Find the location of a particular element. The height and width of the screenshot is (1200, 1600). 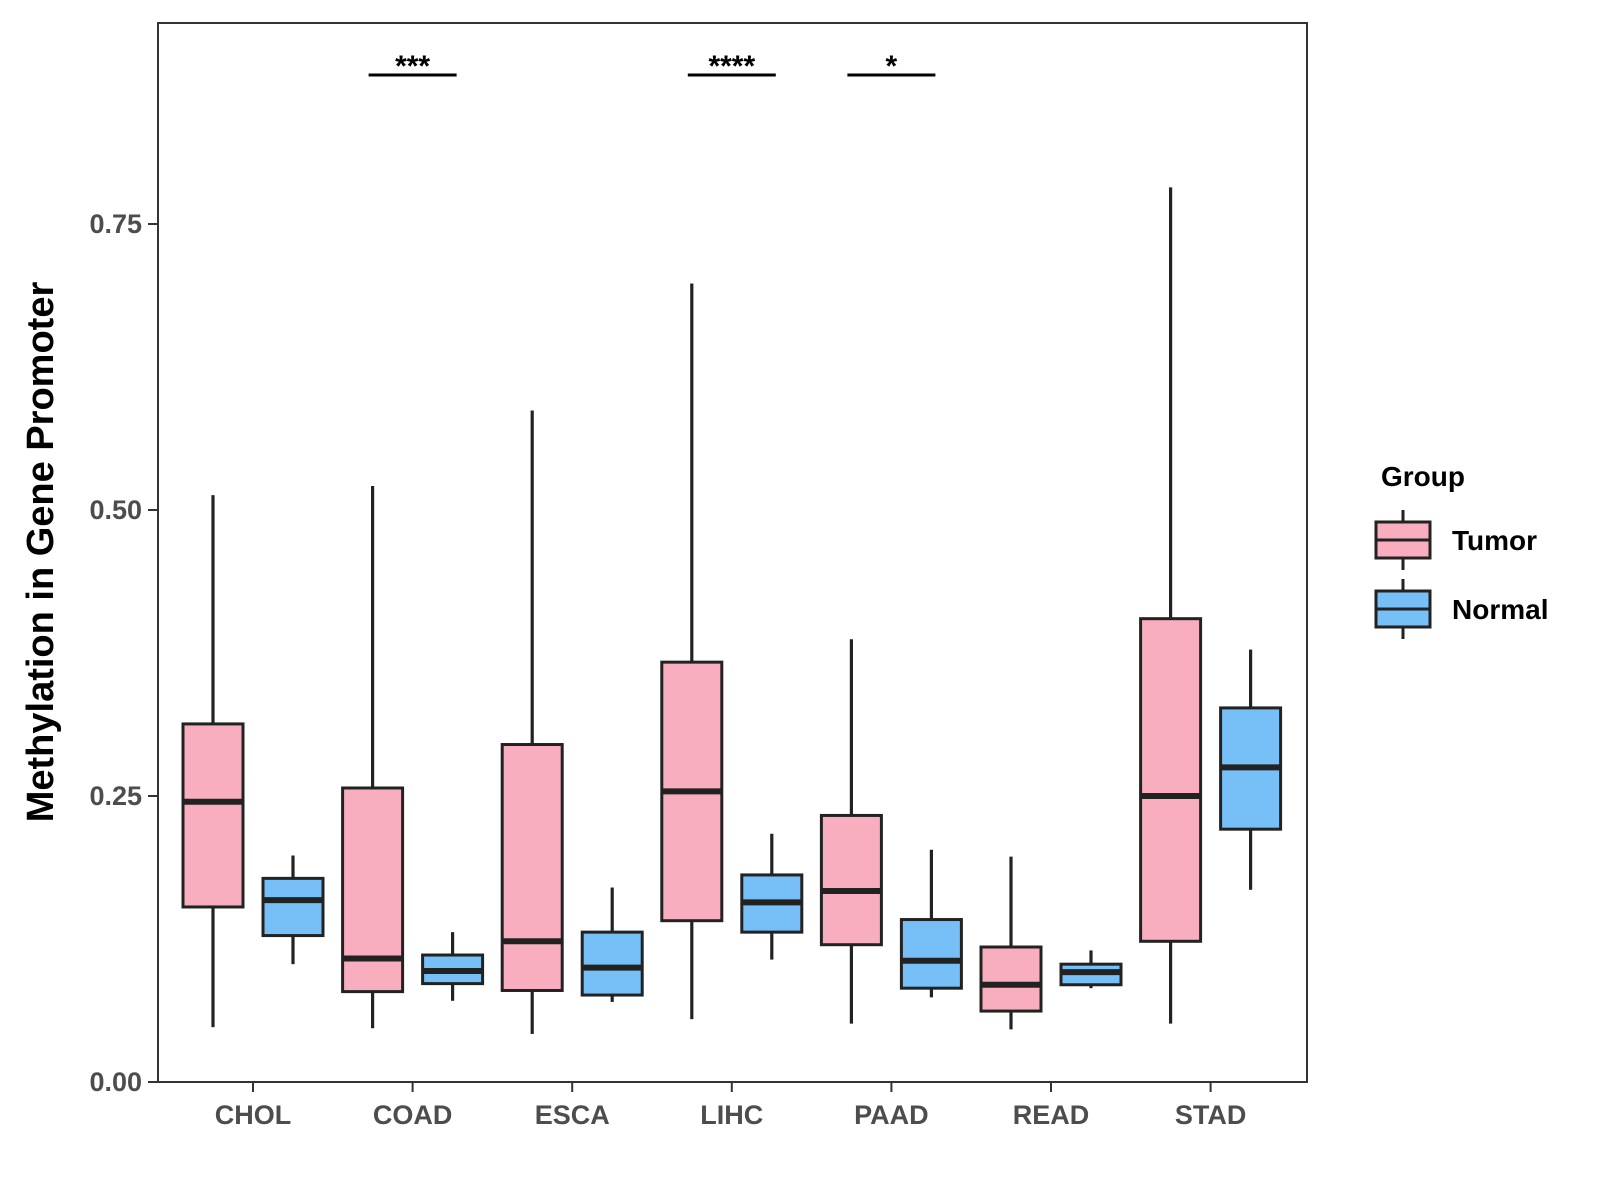

significance-label: *** is located at coordinates (412, 66).